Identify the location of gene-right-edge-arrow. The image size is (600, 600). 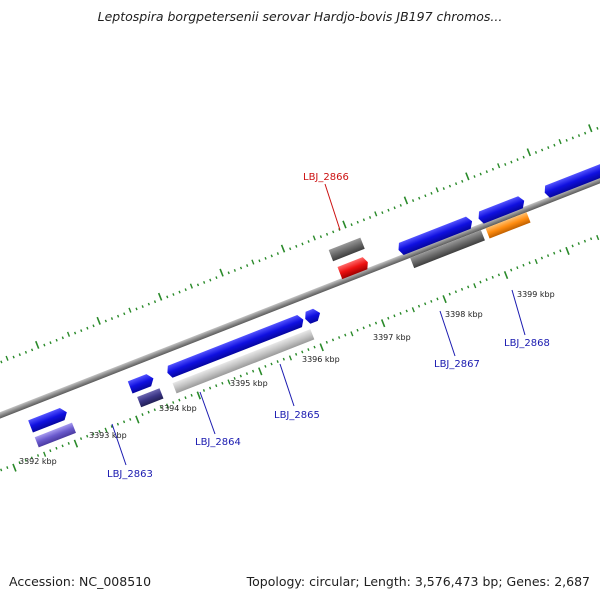
(572, 180).